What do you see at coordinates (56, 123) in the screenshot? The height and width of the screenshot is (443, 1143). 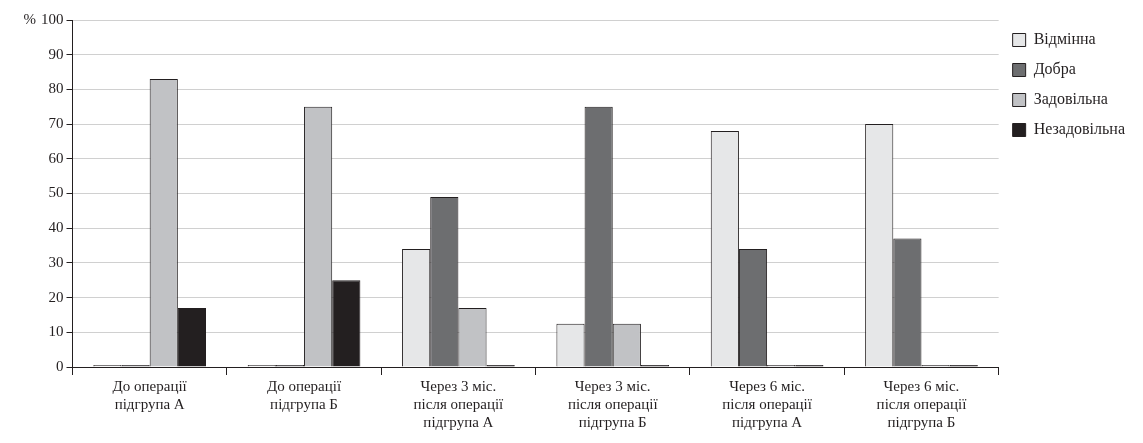 I see `y-tick-label: 70` at bounding box center [56, 123].